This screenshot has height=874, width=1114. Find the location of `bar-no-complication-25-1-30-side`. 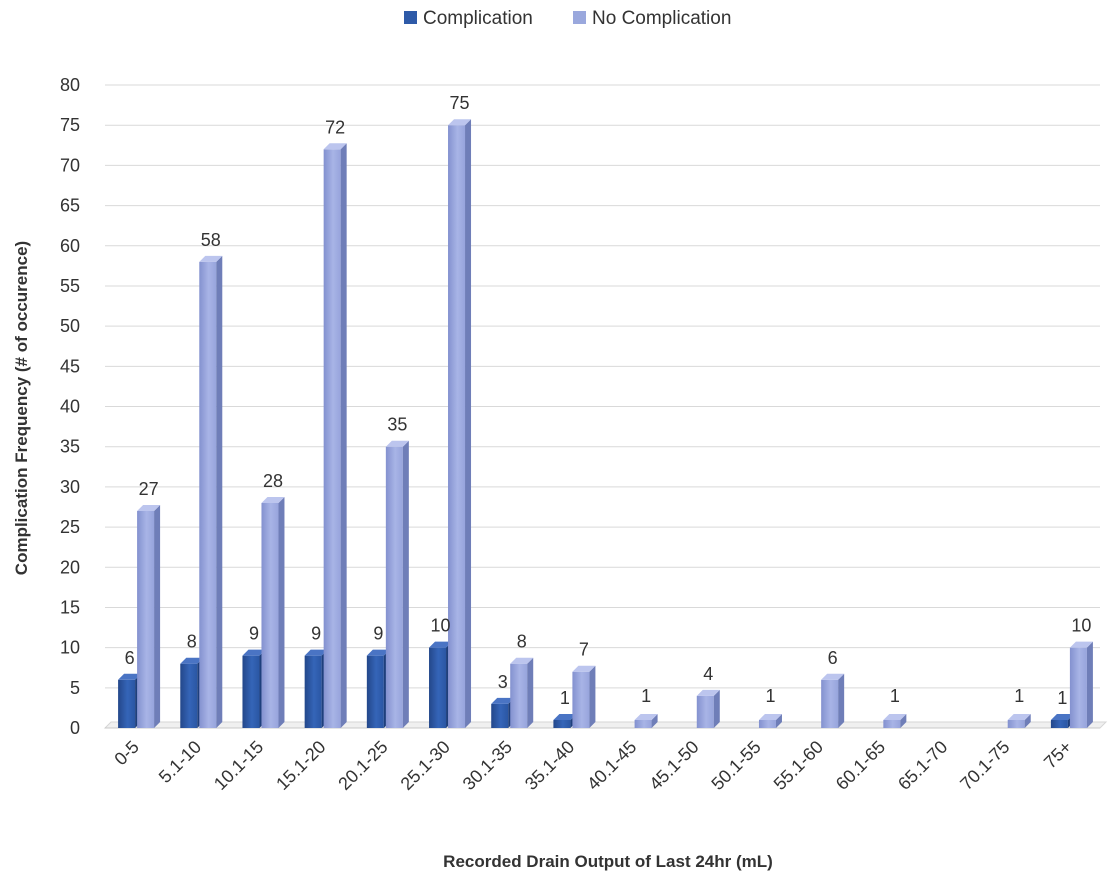

bar-no-complication-25-1-30-side is located at coordinates (468, 423).